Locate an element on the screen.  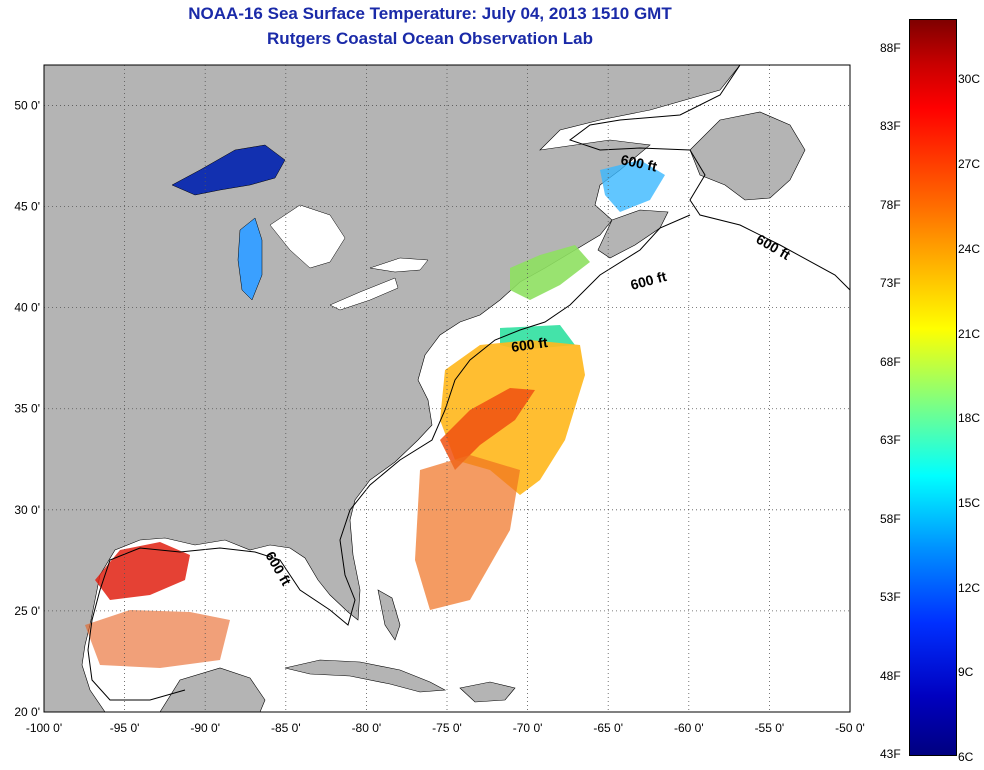
colorbar-f-label: 48F is located at coordinates (890, 675).